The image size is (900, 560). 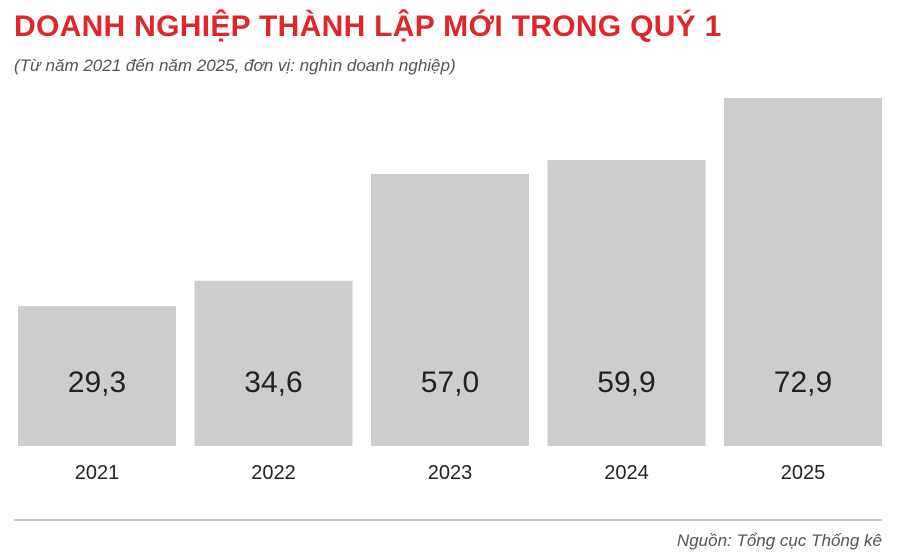 What do you see at coordinates (97, 473) in the screenshot?
I see `category-label-2021: 2021` at bounding box center [97, 473].